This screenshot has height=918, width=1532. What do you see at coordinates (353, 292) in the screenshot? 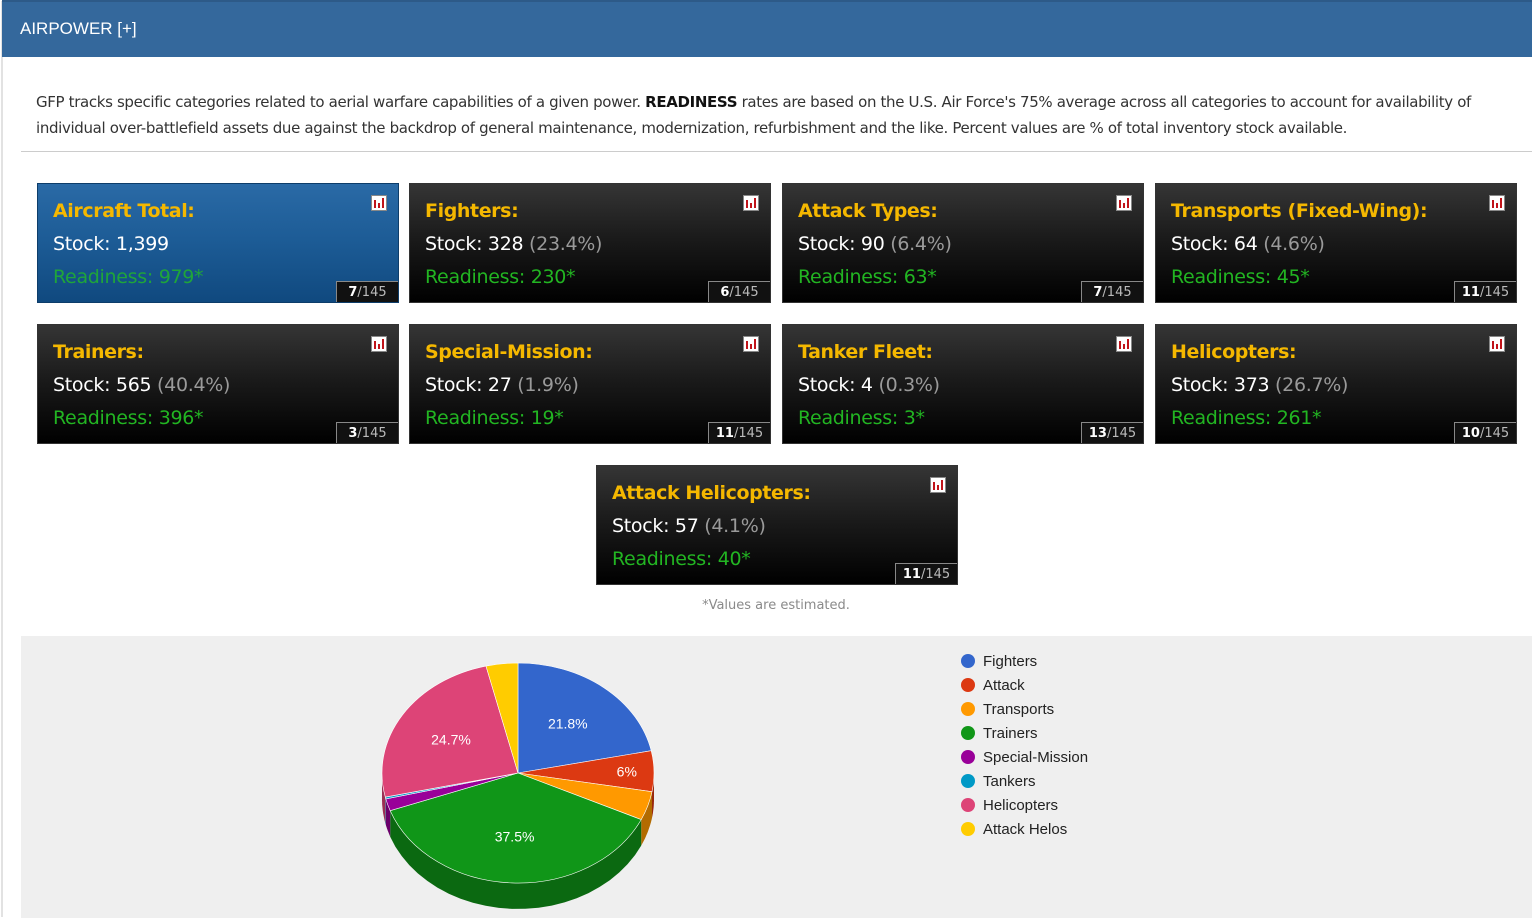
I see `rank-value: 7` at bounding box center [353, 292].